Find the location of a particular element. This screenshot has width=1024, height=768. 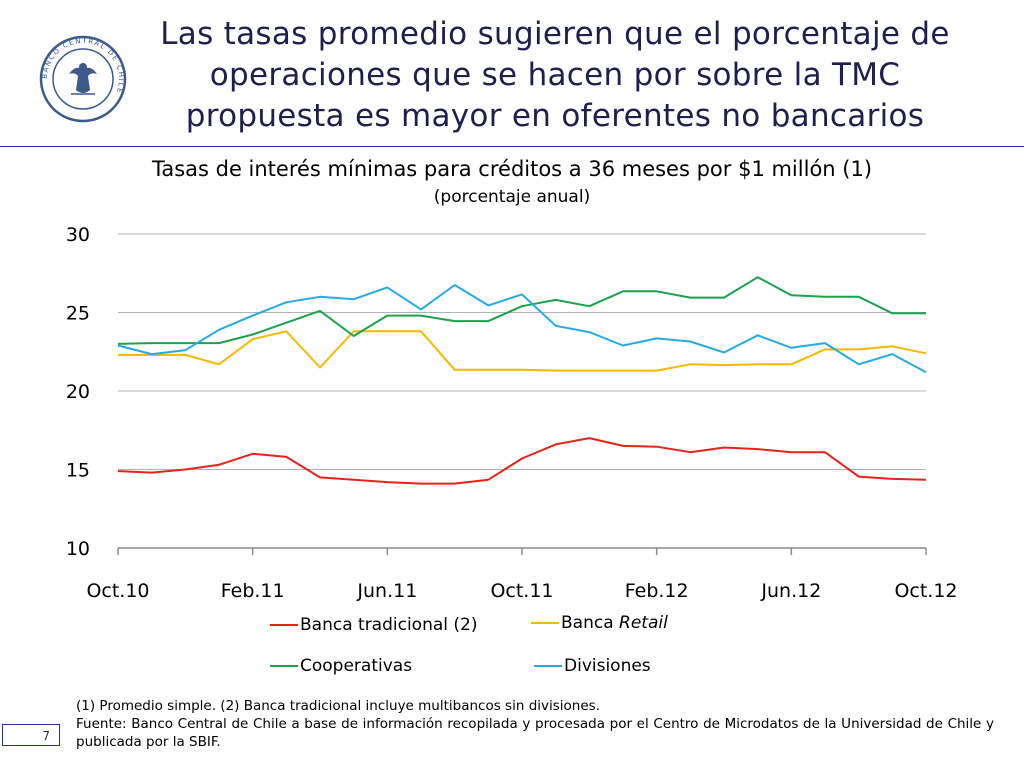

x-tick-label: Oct.12 is located at coordinates (925, 591).